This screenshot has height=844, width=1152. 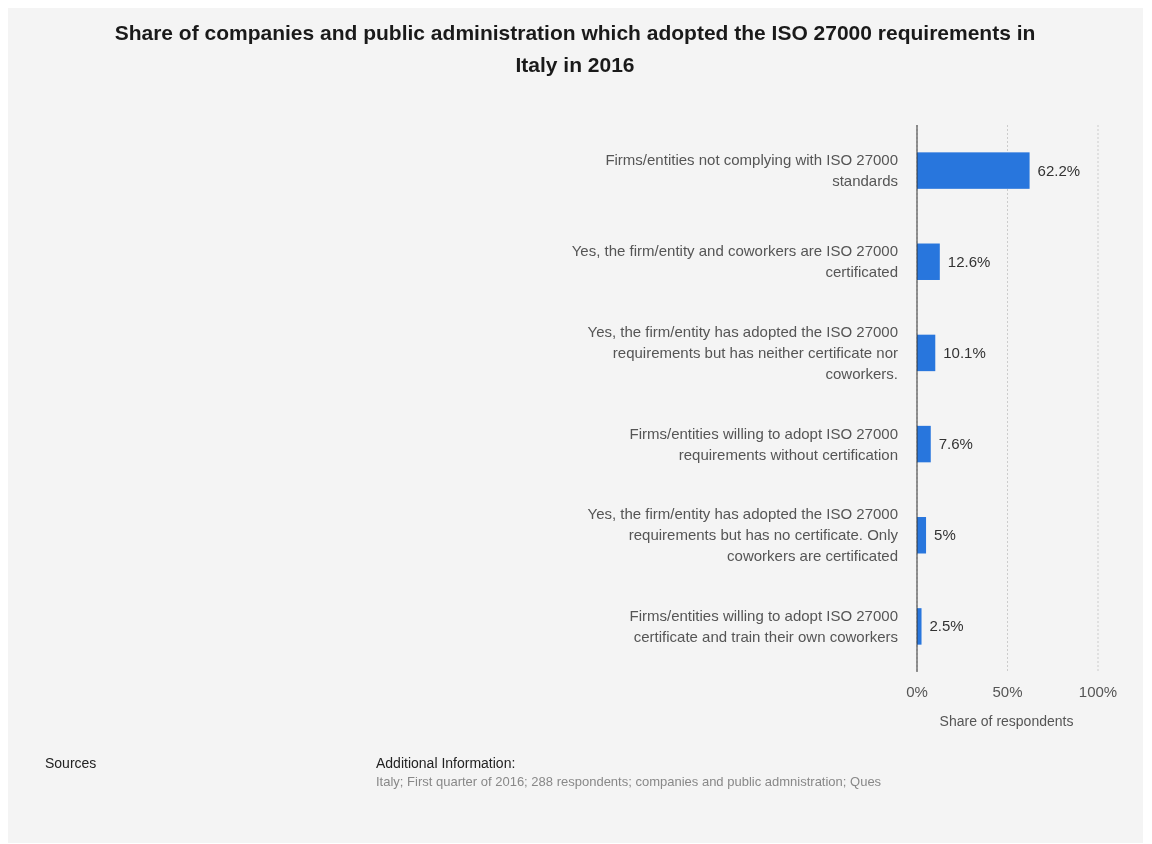 I want to click on text: Additional Information:, so click(x=446, y=763).